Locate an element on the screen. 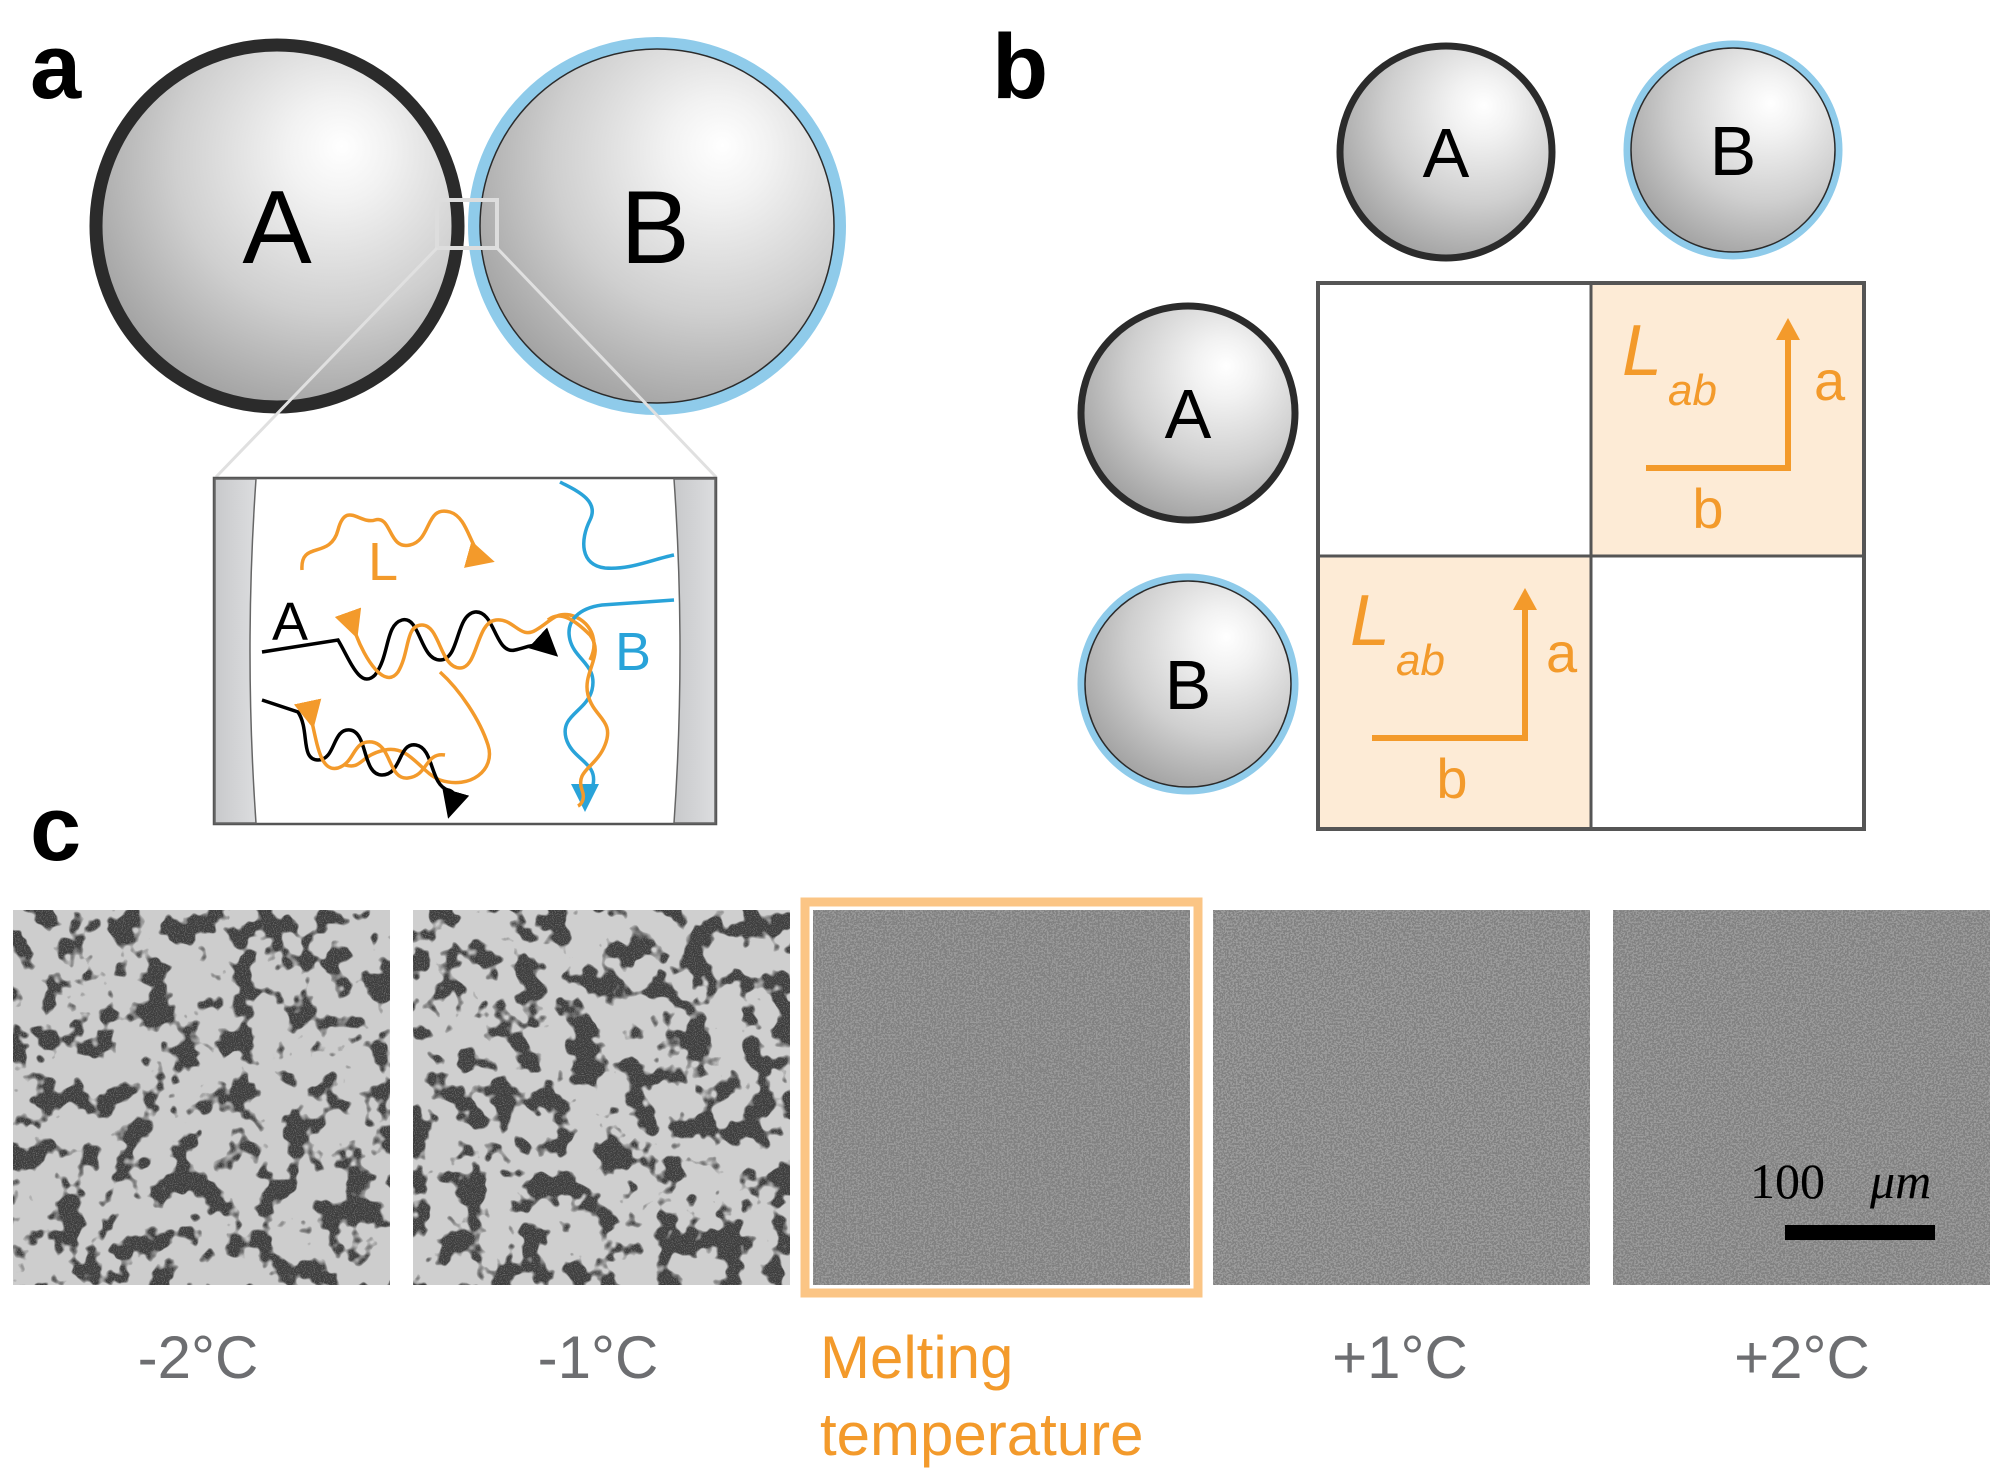 This screenshot has width=2000, height=1483. panel-b-letter: b is located at coordinates (1020, 67).